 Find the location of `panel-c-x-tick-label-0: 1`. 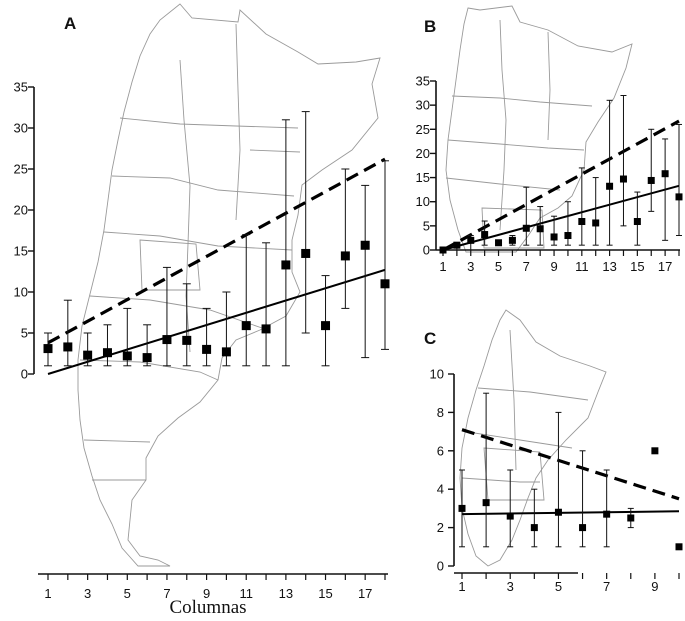

panel-c-x-tick-label-0: 1 is located at coordinates (461, 586).